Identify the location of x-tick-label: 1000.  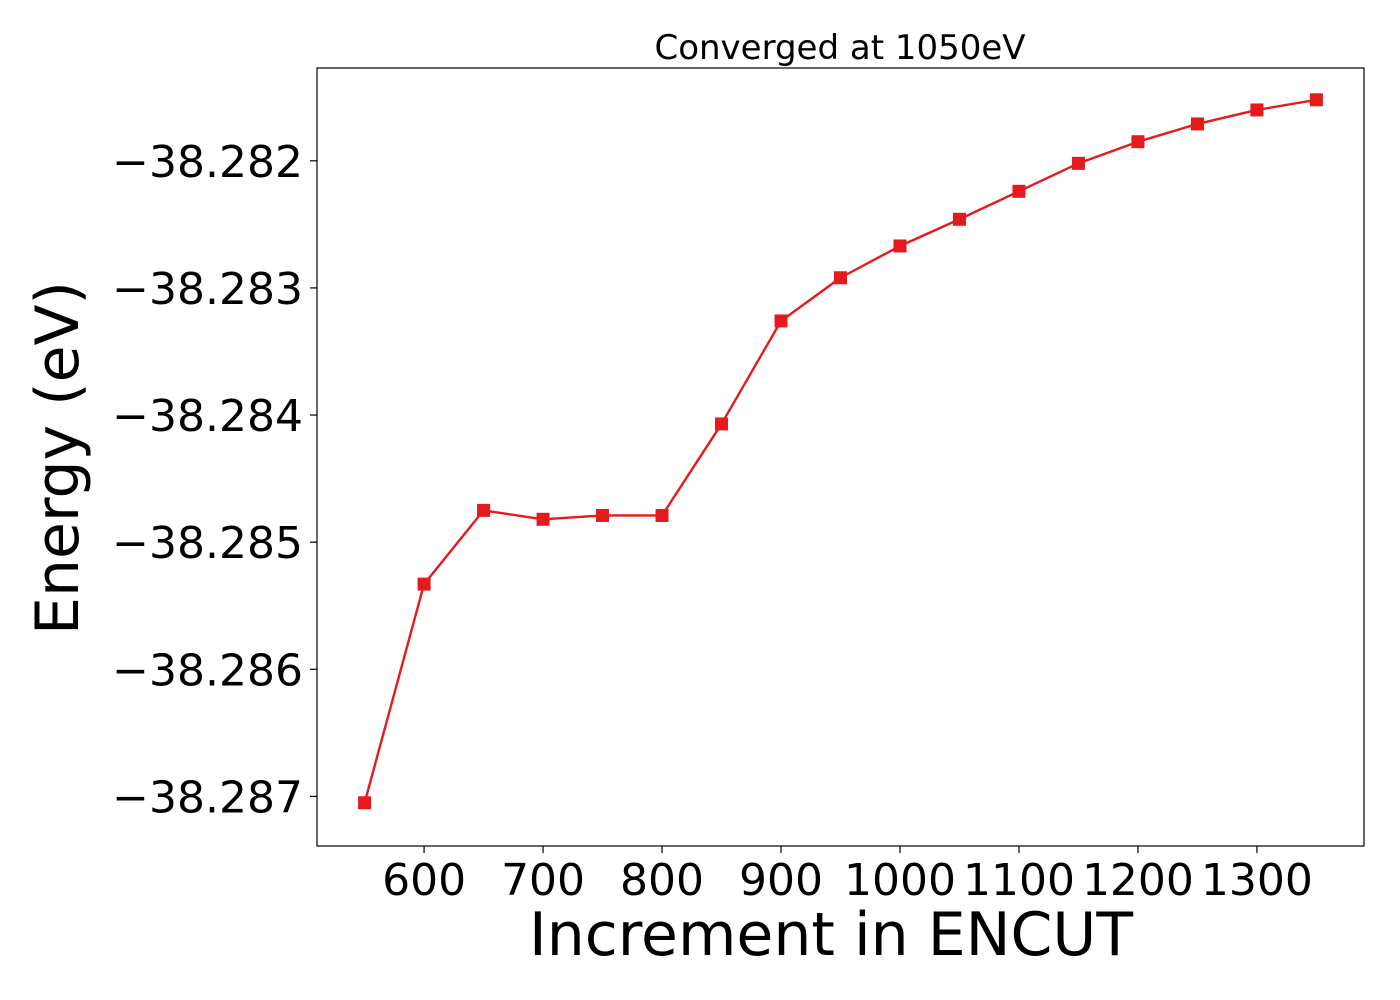
(900, 880).